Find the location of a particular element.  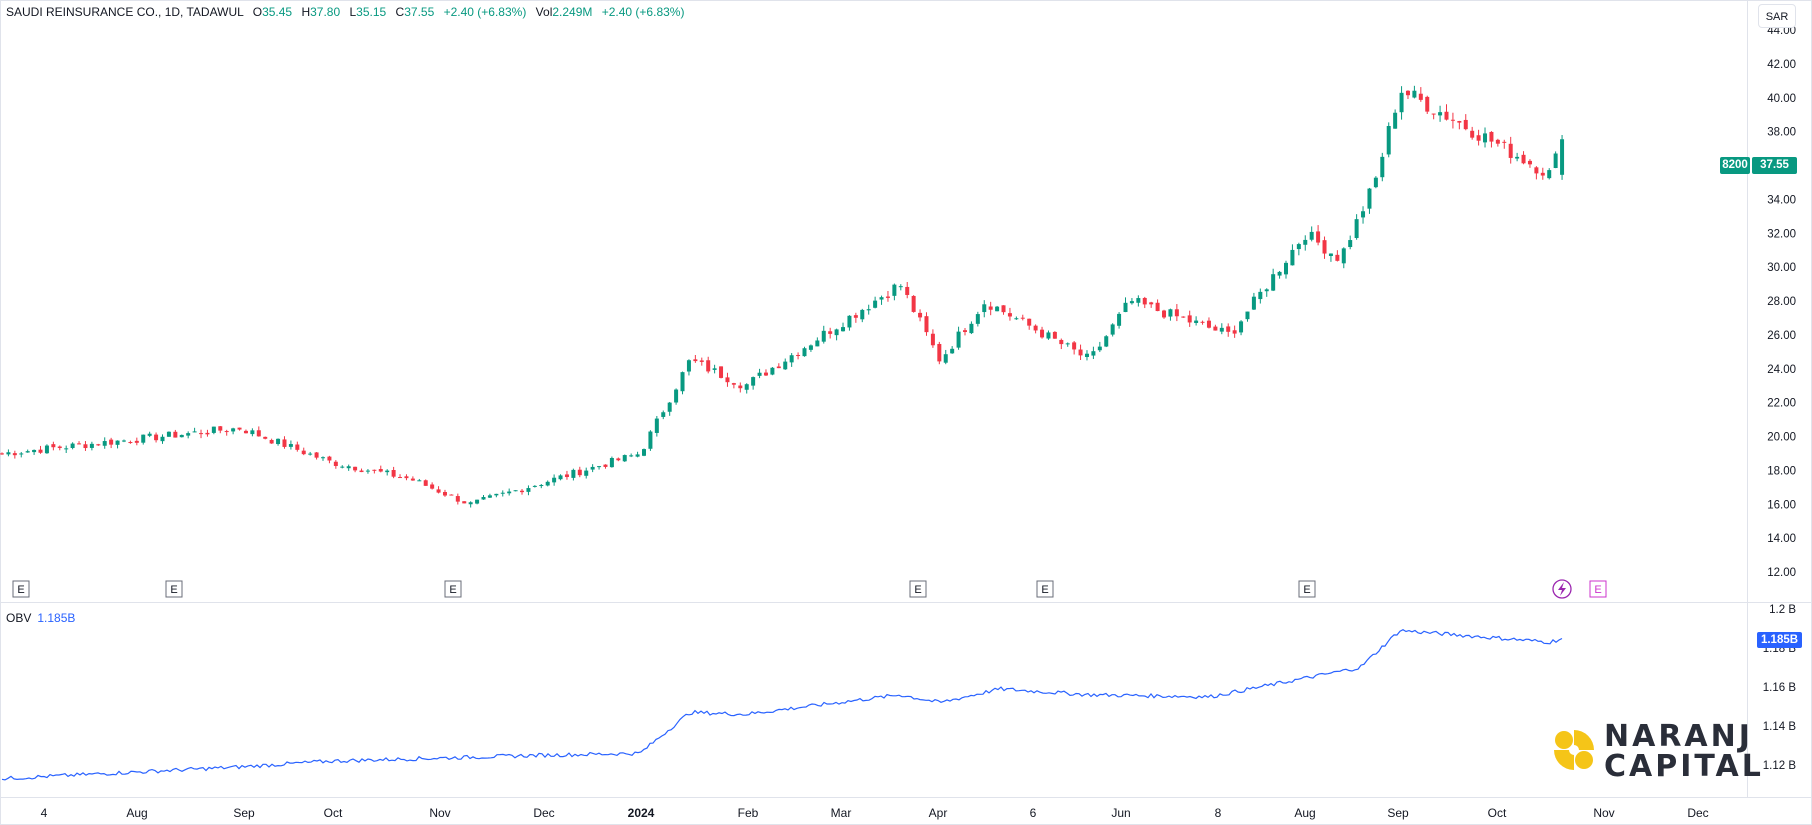

obv-last-tag: 1.185B is located at coordinates (1779, 640).